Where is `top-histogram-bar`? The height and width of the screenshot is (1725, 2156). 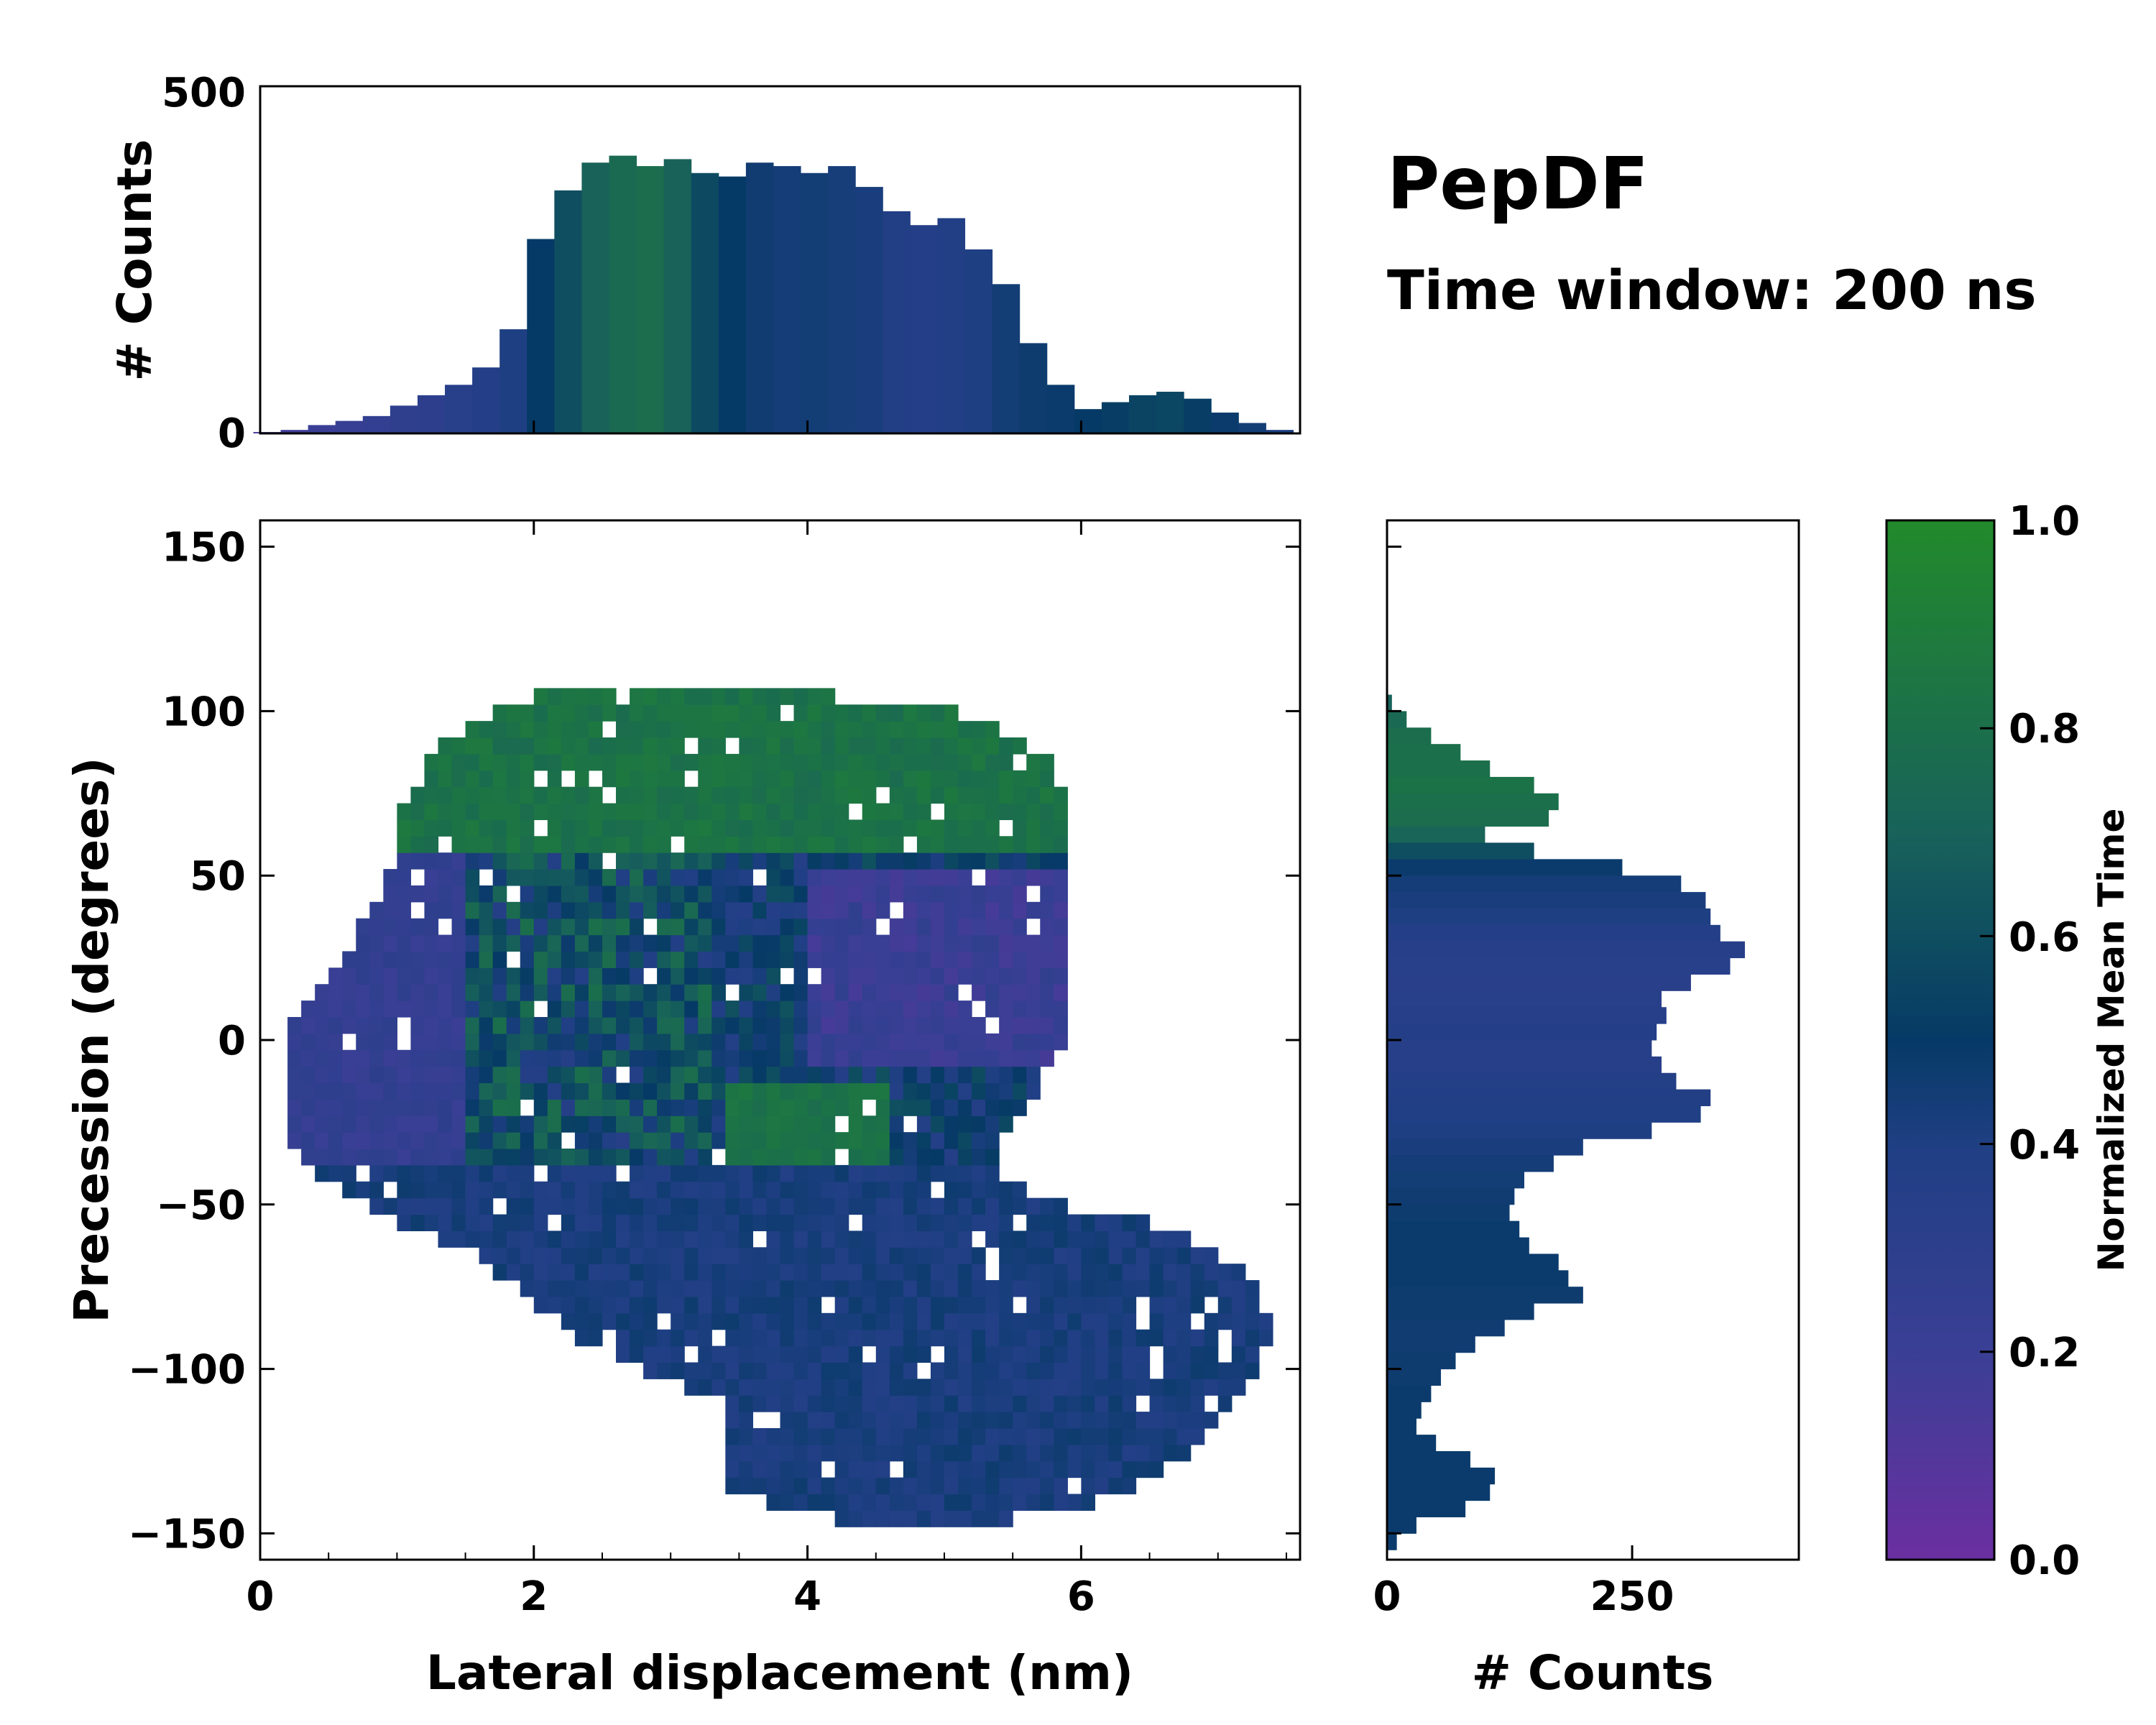 top-histogram-bar is located at coordinates (1198, 415).